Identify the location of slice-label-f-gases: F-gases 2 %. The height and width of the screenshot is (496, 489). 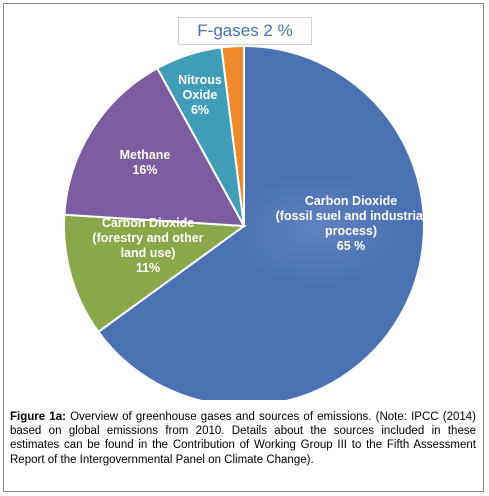
(245, 30).